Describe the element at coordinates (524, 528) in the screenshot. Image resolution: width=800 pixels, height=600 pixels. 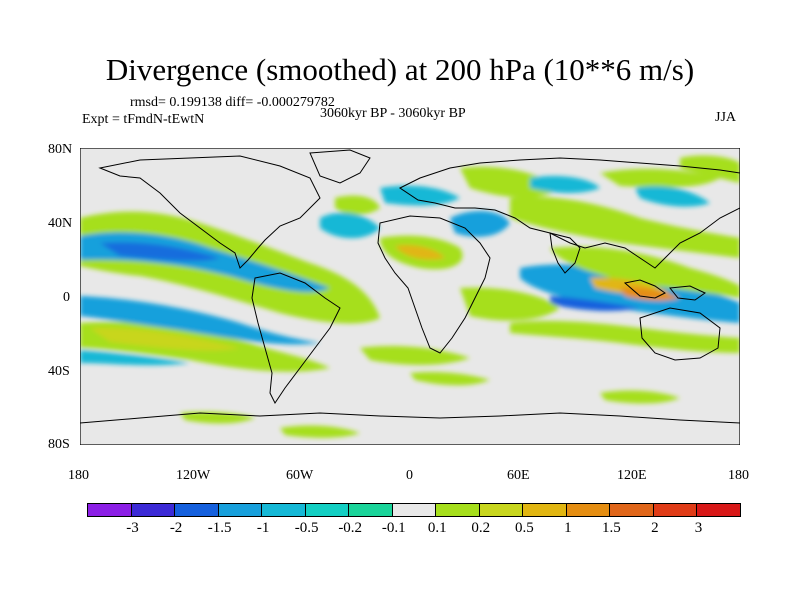
I see `colorbar-label: 0.5` at that location.